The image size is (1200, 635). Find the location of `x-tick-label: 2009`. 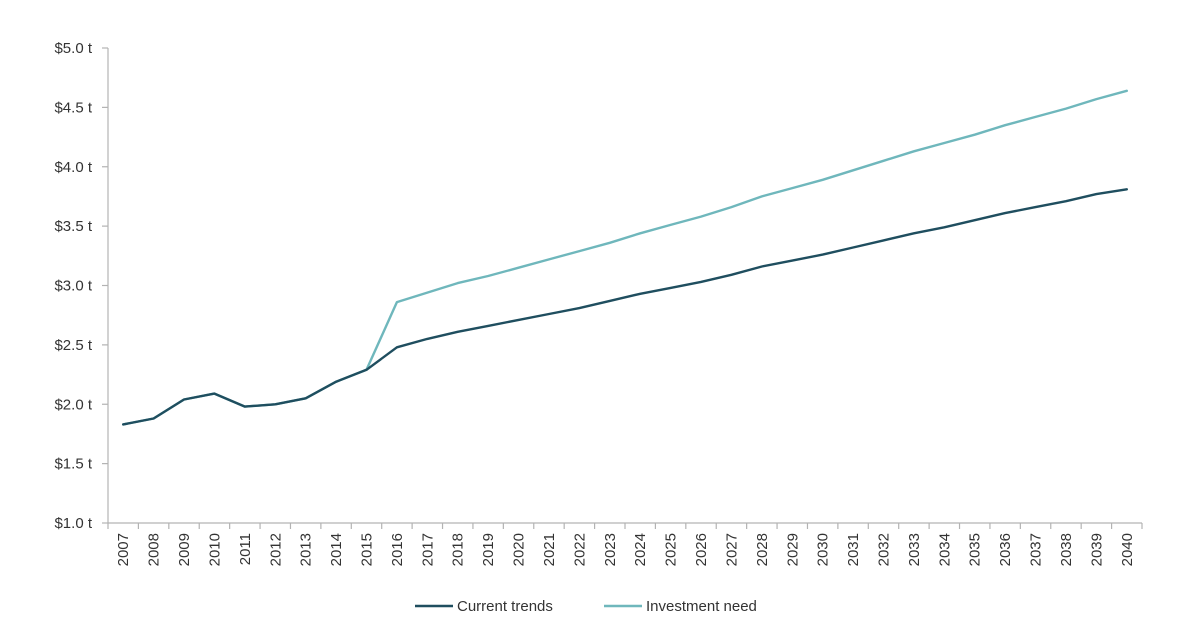

x-tick-label: 2009 is located at coordinates (184, 549).